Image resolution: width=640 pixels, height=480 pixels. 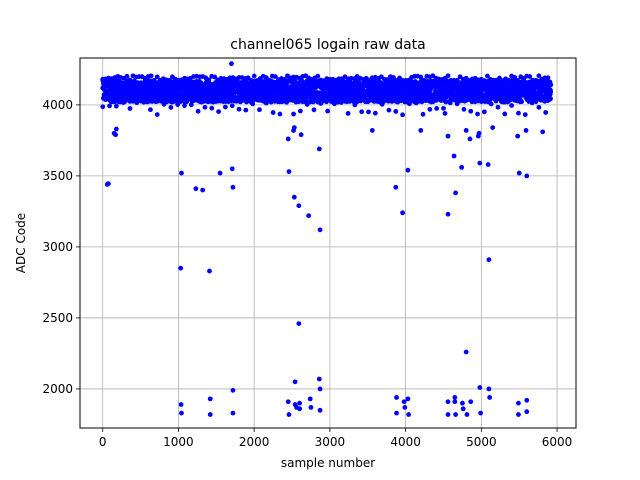 What do you see at coordinates (254, 442) in the screenshot?
I see `x-tick-label: 2000` at bounding box center [254, 442].